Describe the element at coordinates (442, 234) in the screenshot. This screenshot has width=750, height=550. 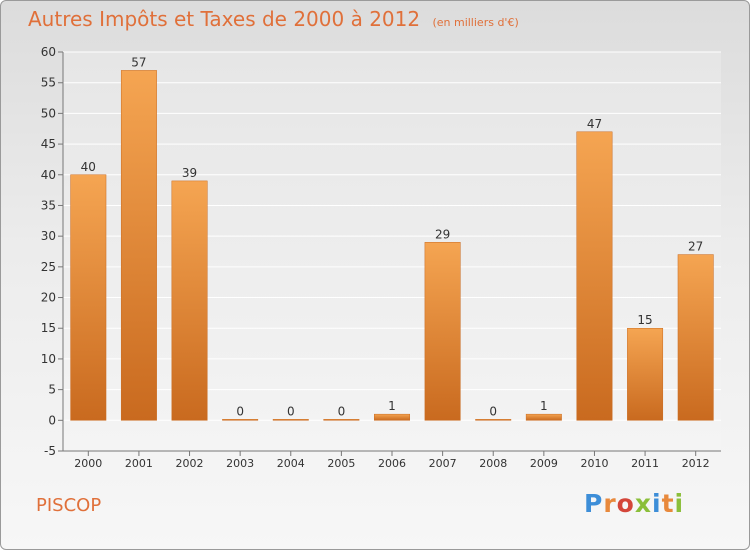
I see `bar-value-label: 29` at that location.